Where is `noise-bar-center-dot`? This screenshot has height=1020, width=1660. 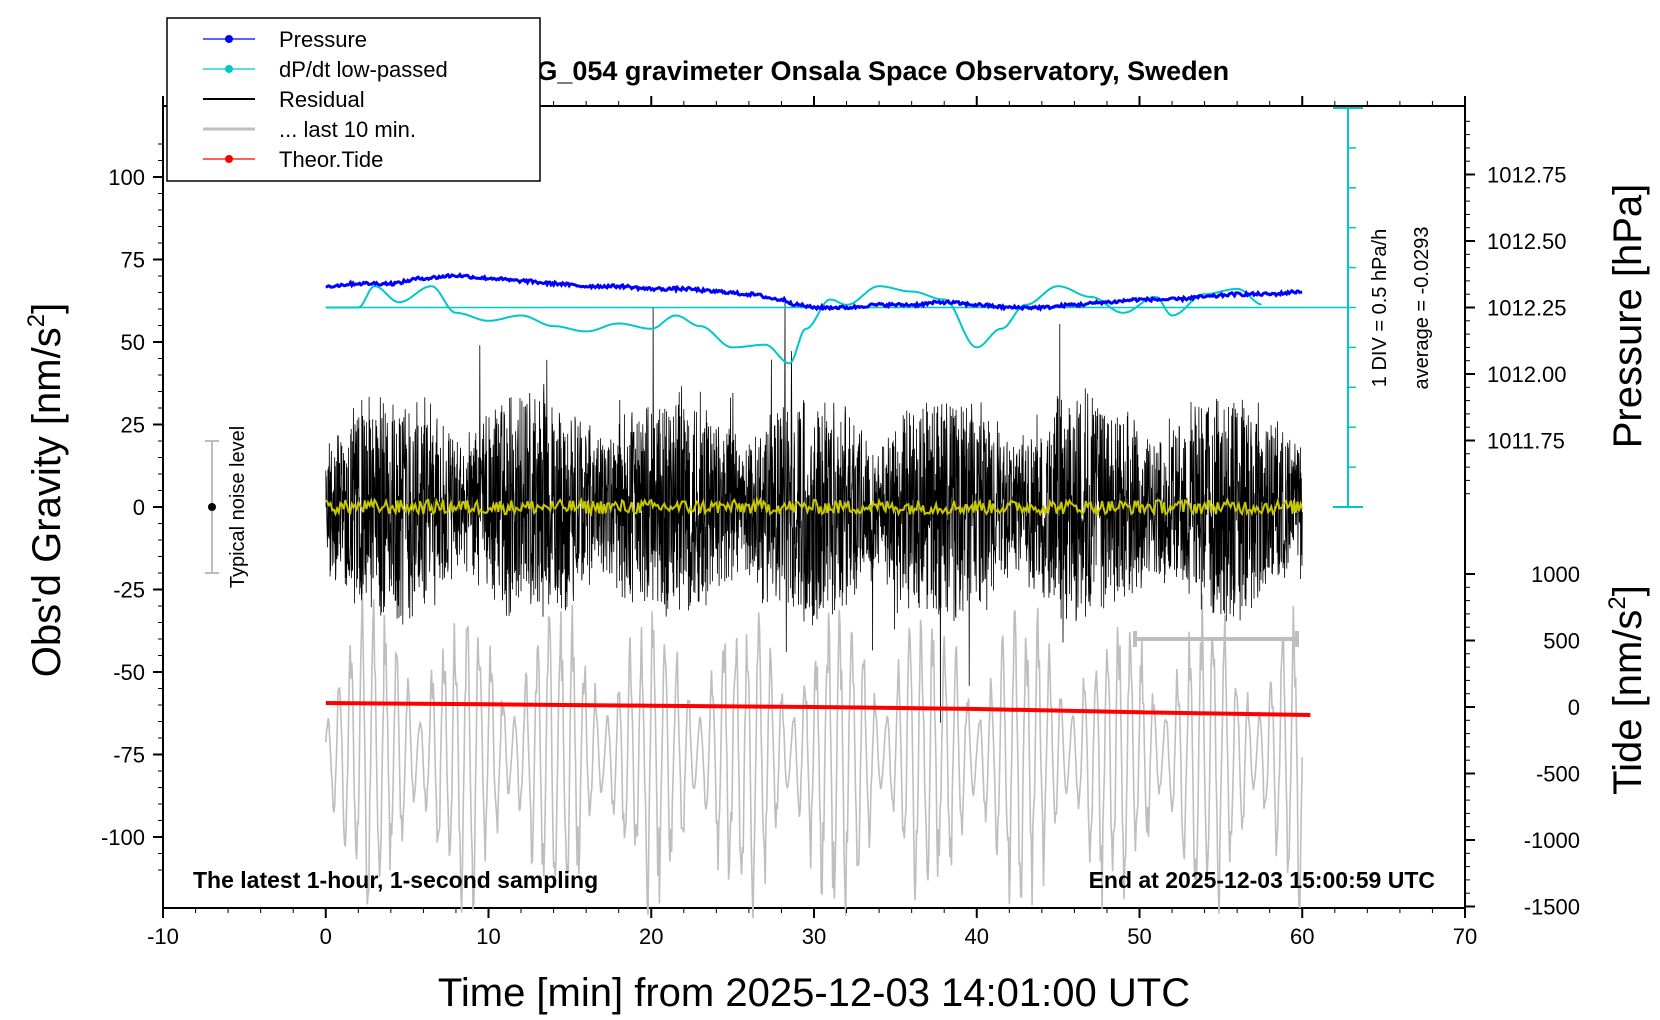
noise-bar-center-dot is located at coordinates (212, 507).